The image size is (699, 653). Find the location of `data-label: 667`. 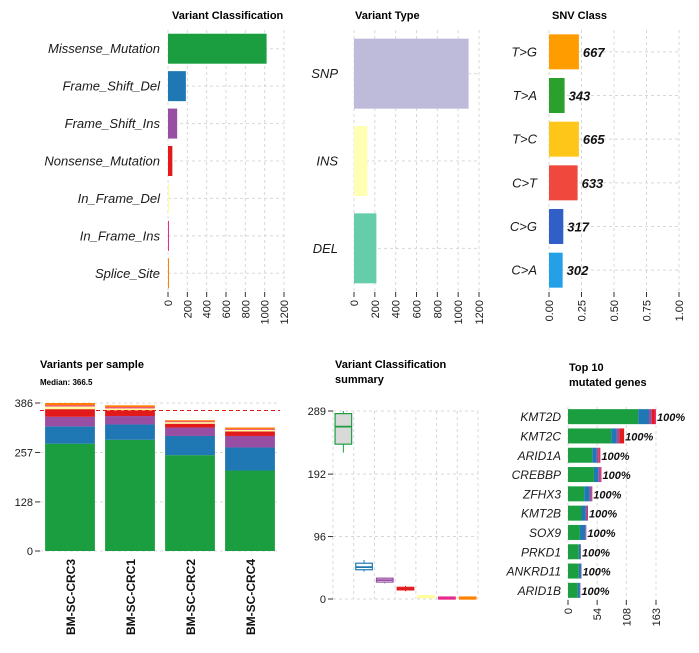

data-label: 667 is located at coordinates (594, 52).